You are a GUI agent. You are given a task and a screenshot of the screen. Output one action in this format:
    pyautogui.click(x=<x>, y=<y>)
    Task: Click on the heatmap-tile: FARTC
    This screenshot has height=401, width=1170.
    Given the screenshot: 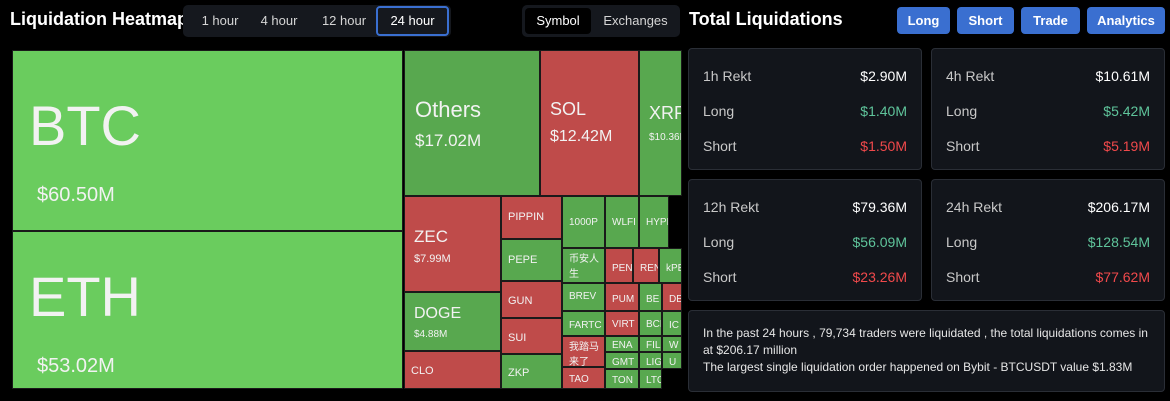 What is the action you would take?
    pyautogui.click(x=583, y=323)
    